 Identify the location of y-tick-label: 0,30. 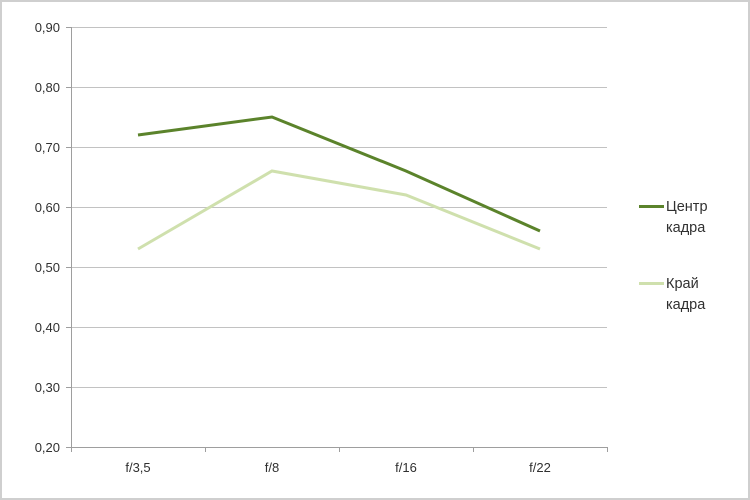
(47, 387).